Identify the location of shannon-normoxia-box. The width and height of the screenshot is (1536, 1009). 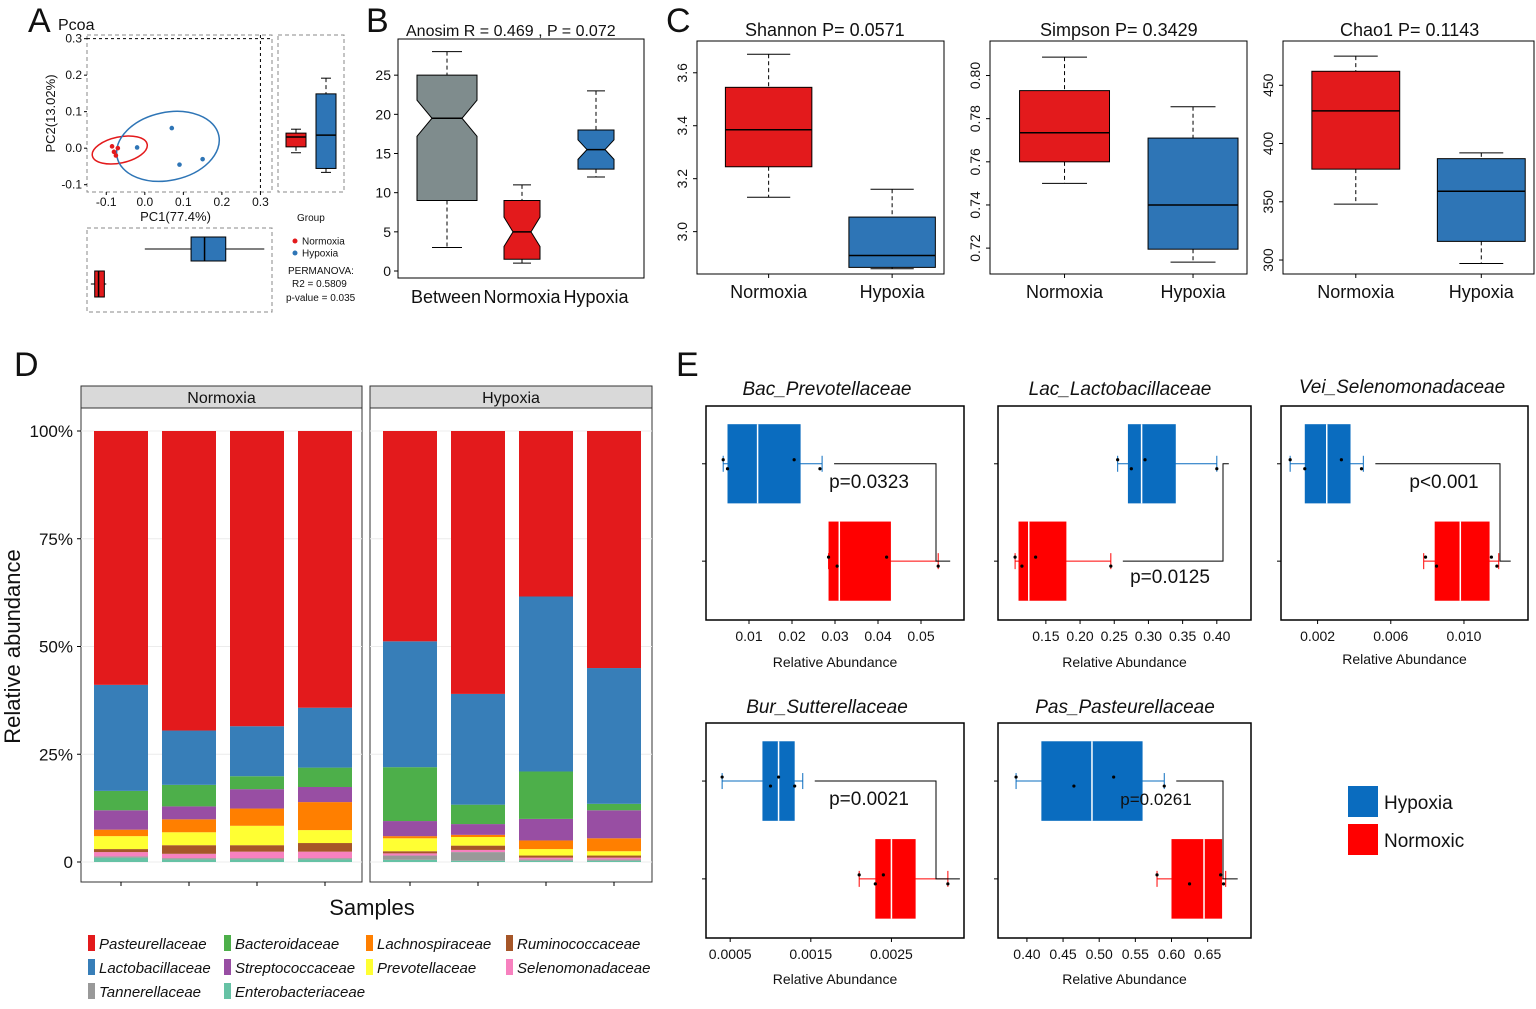
(768, 127).